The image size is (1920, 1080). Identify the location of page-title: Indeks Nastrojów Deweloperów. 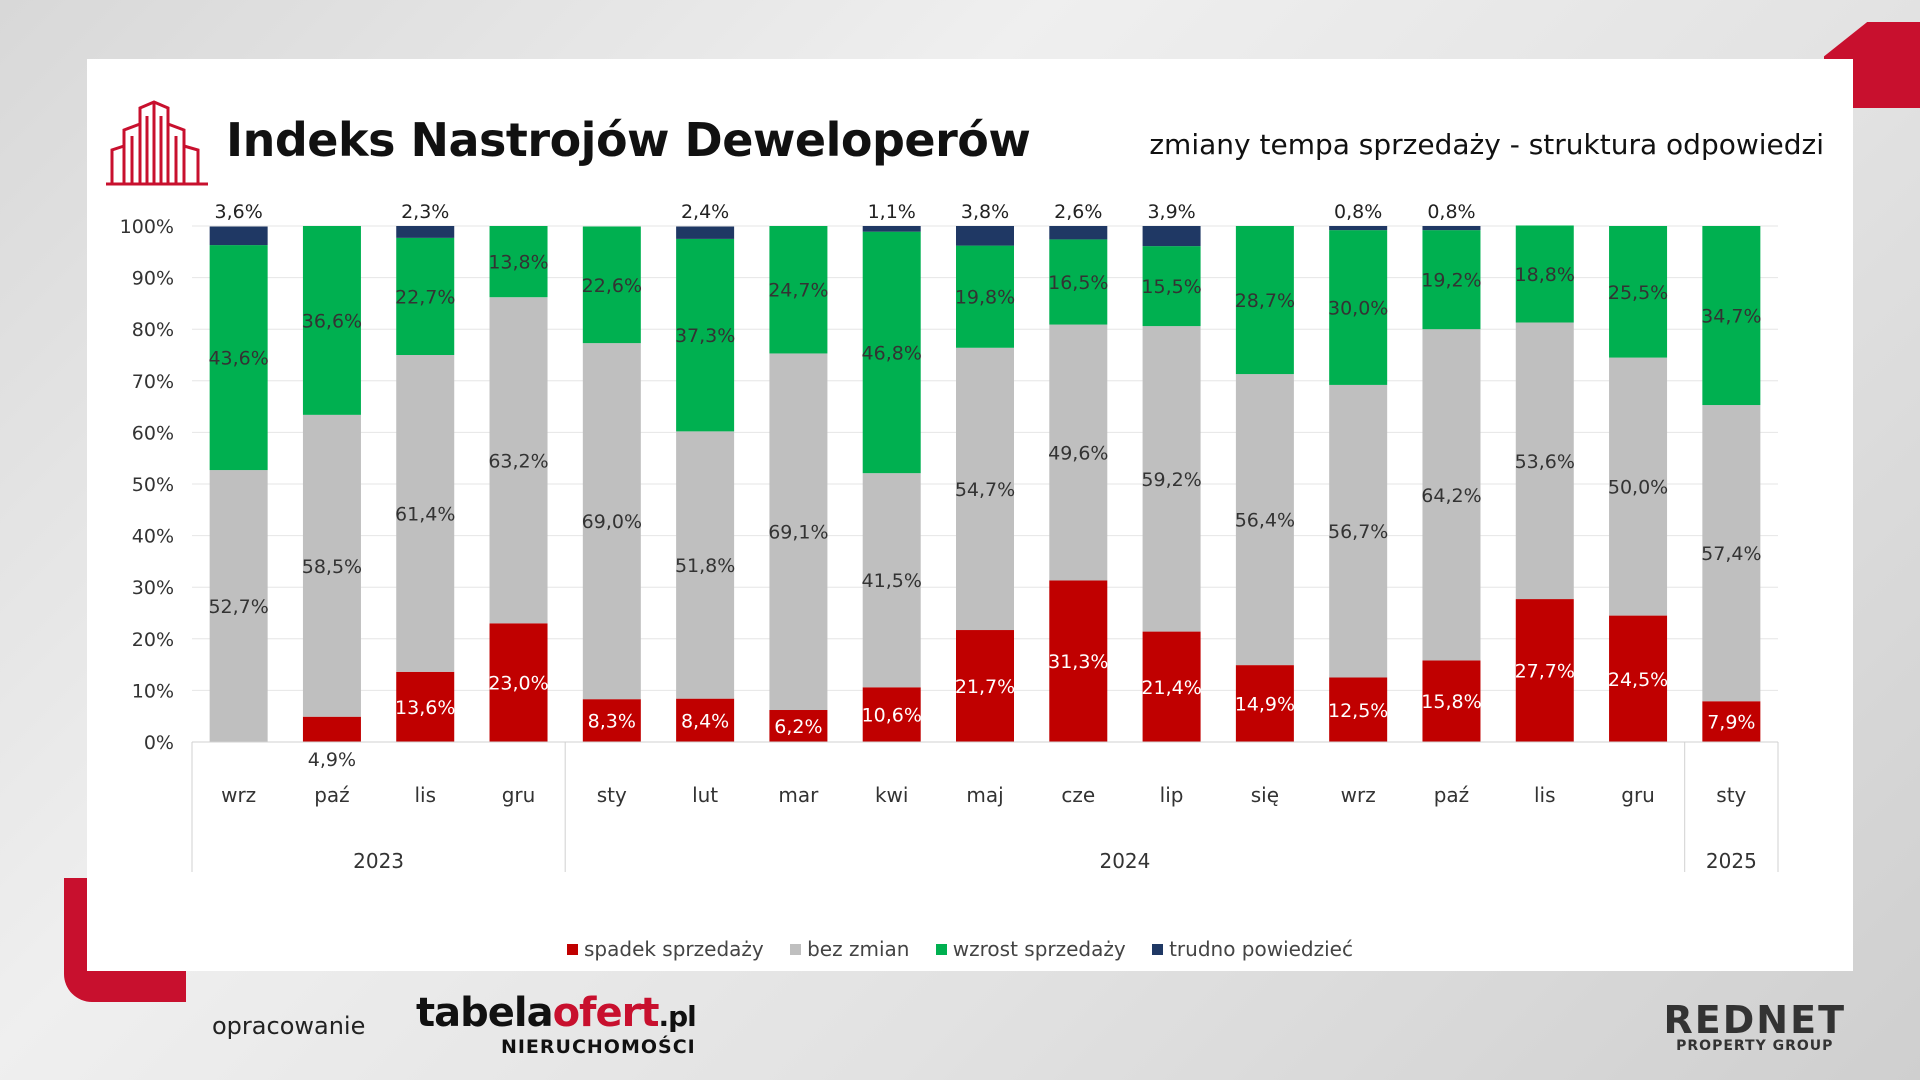
(628, 140).